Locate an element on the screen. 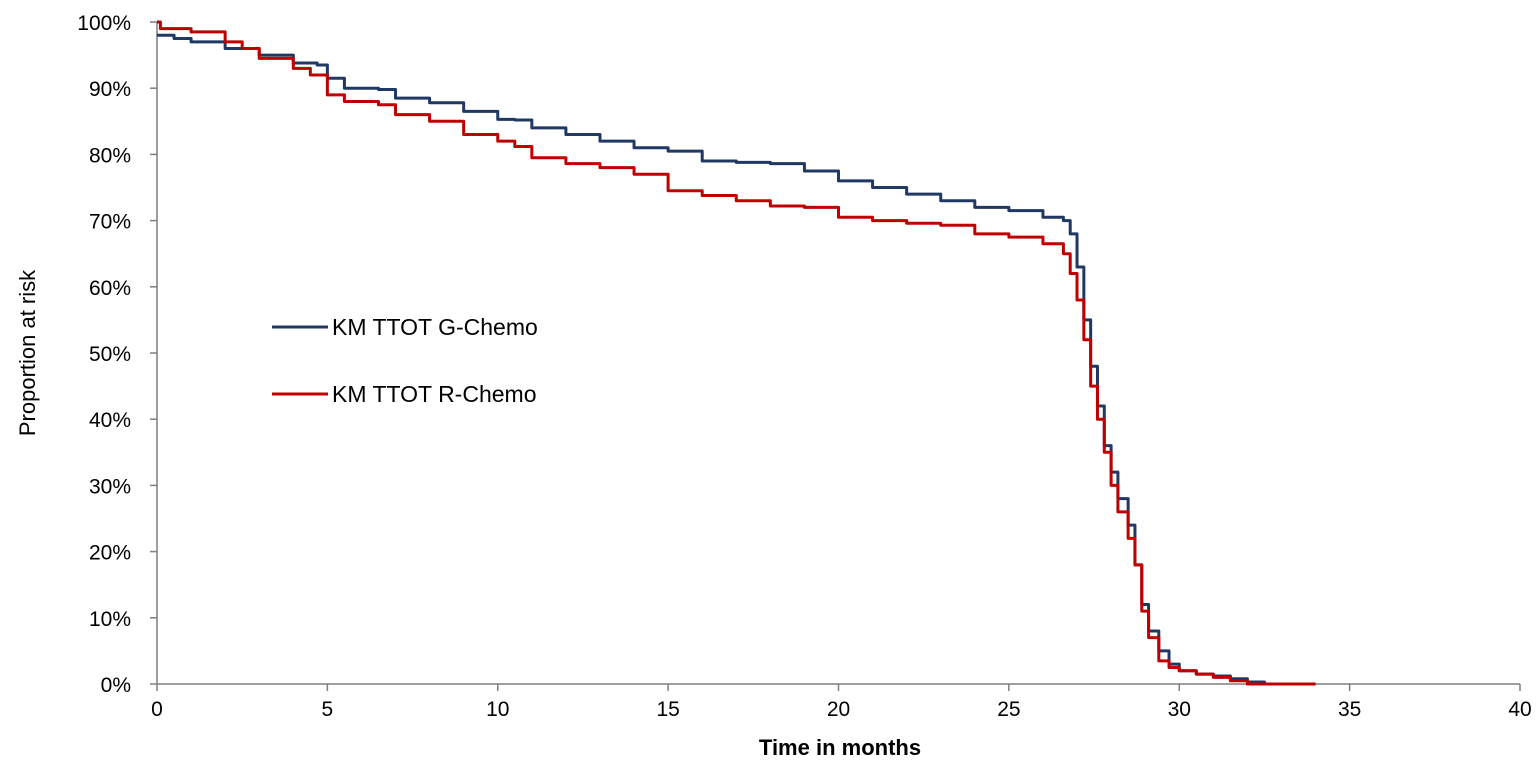 Image resolution: width=1539 pixels, height=760 pixels. y-tick-label: 30% is located at coordinates (110, 486).